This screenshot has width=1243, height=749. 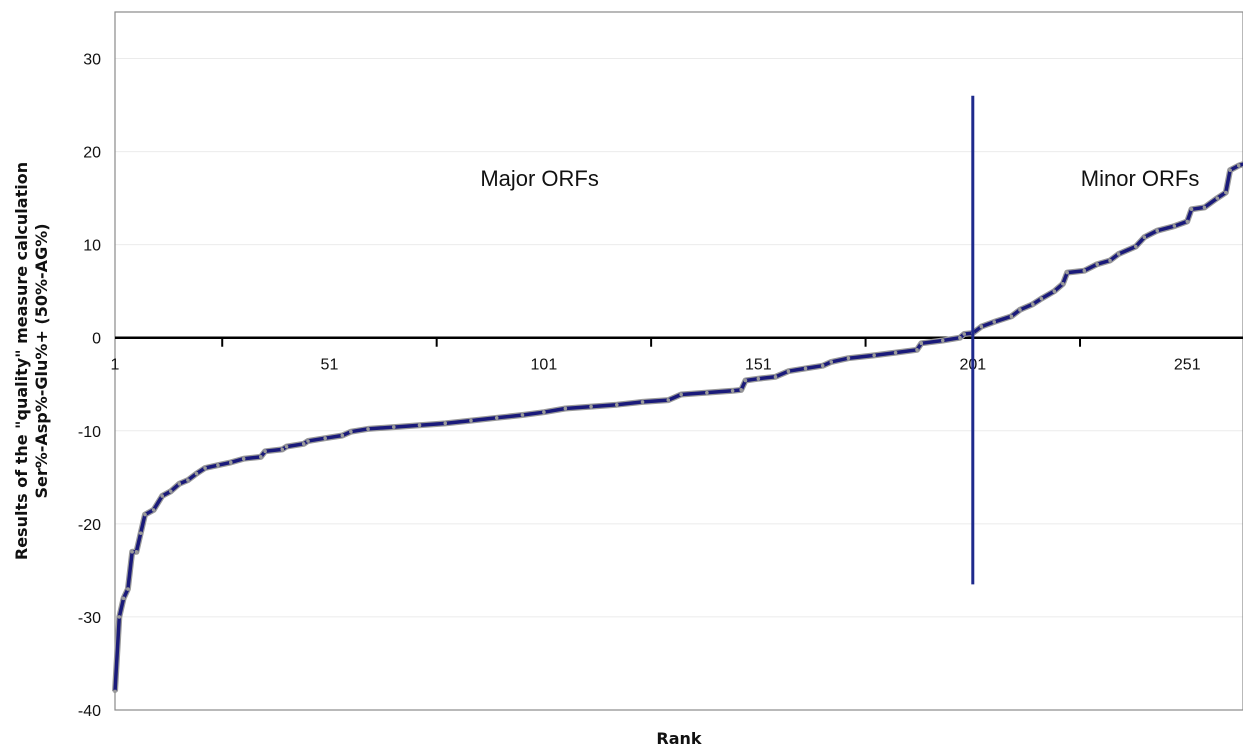 I want to click on y-tick-label: 30, so click(x=92, y=60).